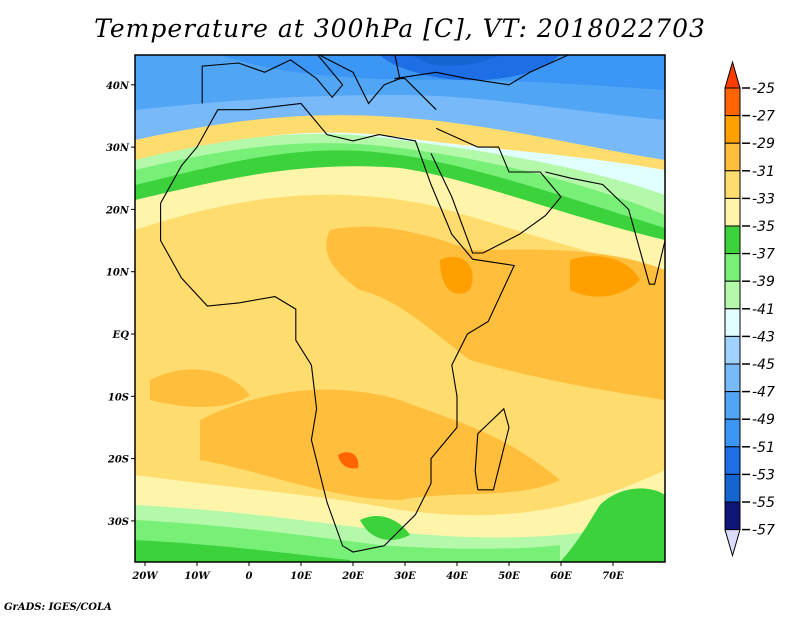 The height and width of the screenshot is (618, 800). What do you see at coordinates (118, 86) in the screenshot?
I see `y-tick-label: 40N` at bounding box center [118, 86].